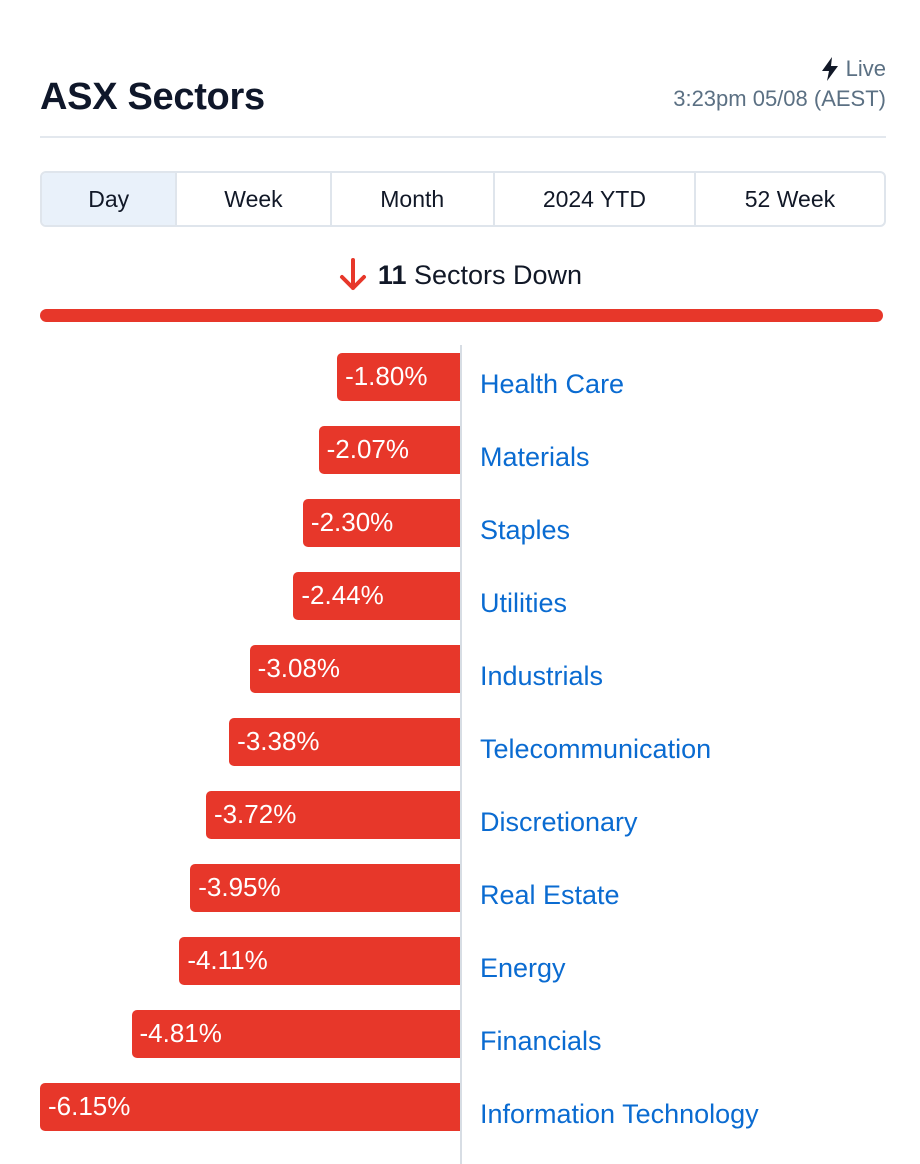 The image size is (920, 1164). What do you see at coordinates (829, 69) in the screenshot?
I see `lightning-bolt-icon` at bounding box center [829, 69].